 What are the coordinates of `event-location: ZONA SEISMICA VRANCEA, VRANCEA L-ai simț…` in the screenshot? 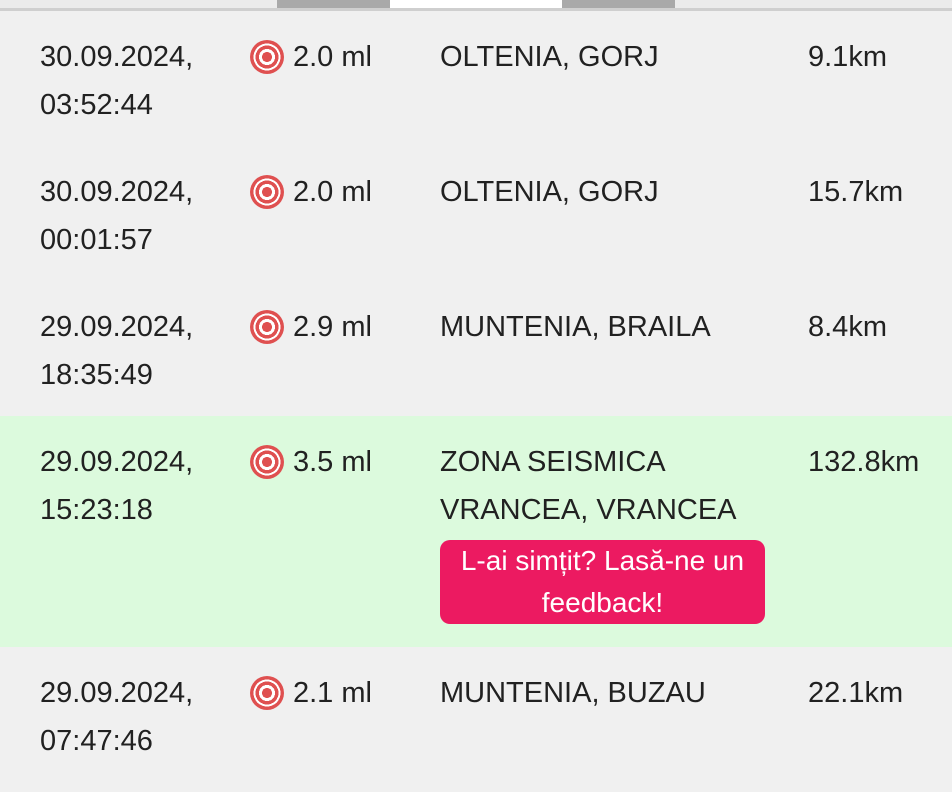 It's located at (624, 531).